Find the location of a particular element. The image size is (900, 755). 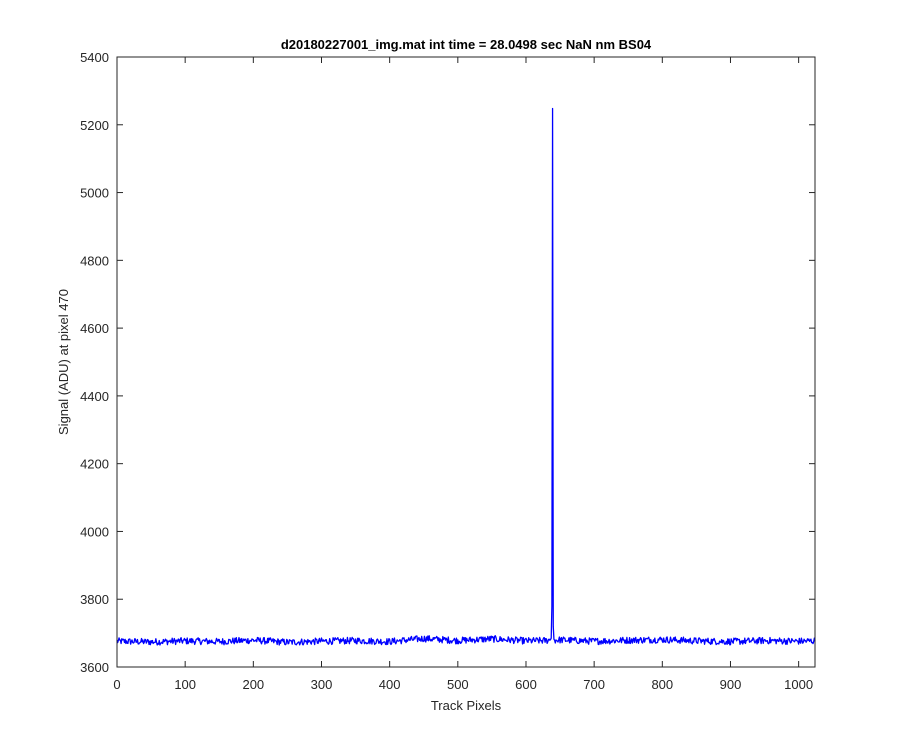

y-axis-label: Signal (ADU) at pixel 470 is located at coordinates (63, 362).